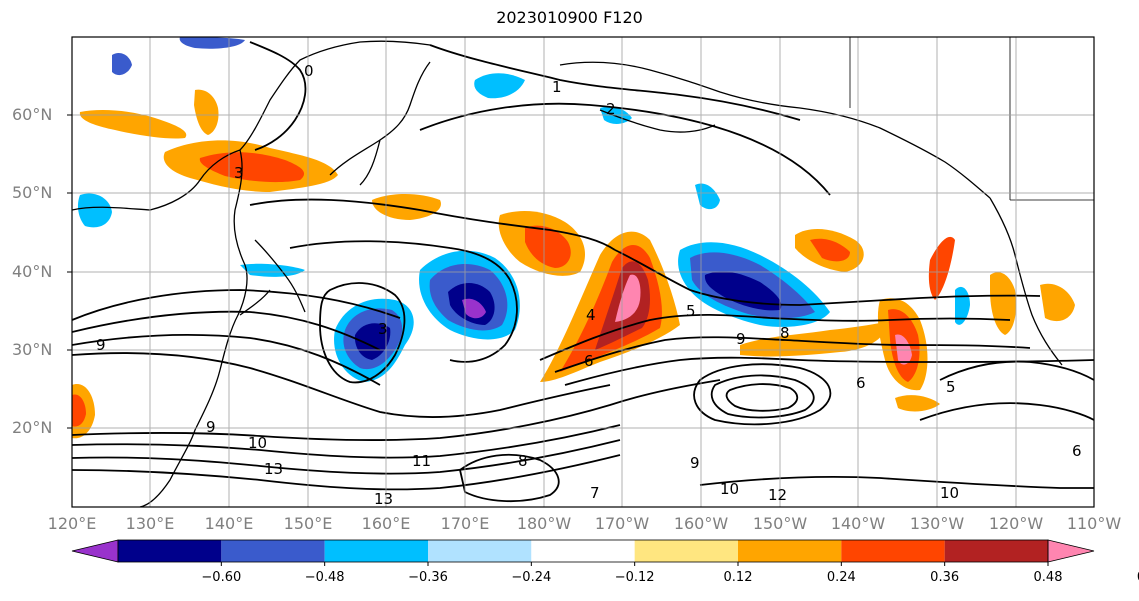 This screenshot has width=1139, height=601. What do you see at coordinates (634, 577) in the screenshot?
I see `colorbar-tick-label: −0.12` at bounding box center [634, 577].